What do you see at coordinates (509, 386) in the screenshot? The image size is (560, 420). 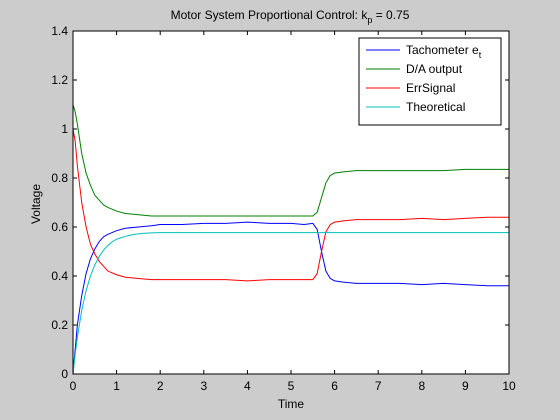 I see `x-tick-label: 10` at bounding box center [509, 386].